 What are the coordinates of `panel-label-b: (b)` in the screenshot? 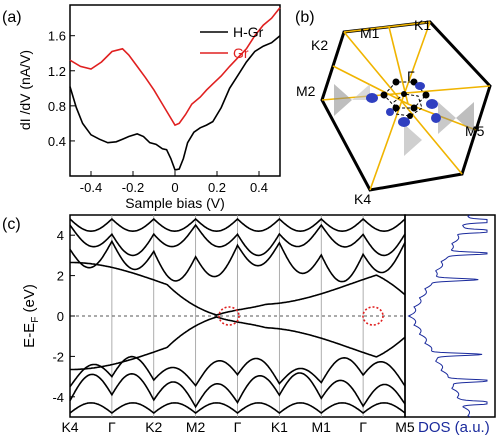 It's located at (305, 17).